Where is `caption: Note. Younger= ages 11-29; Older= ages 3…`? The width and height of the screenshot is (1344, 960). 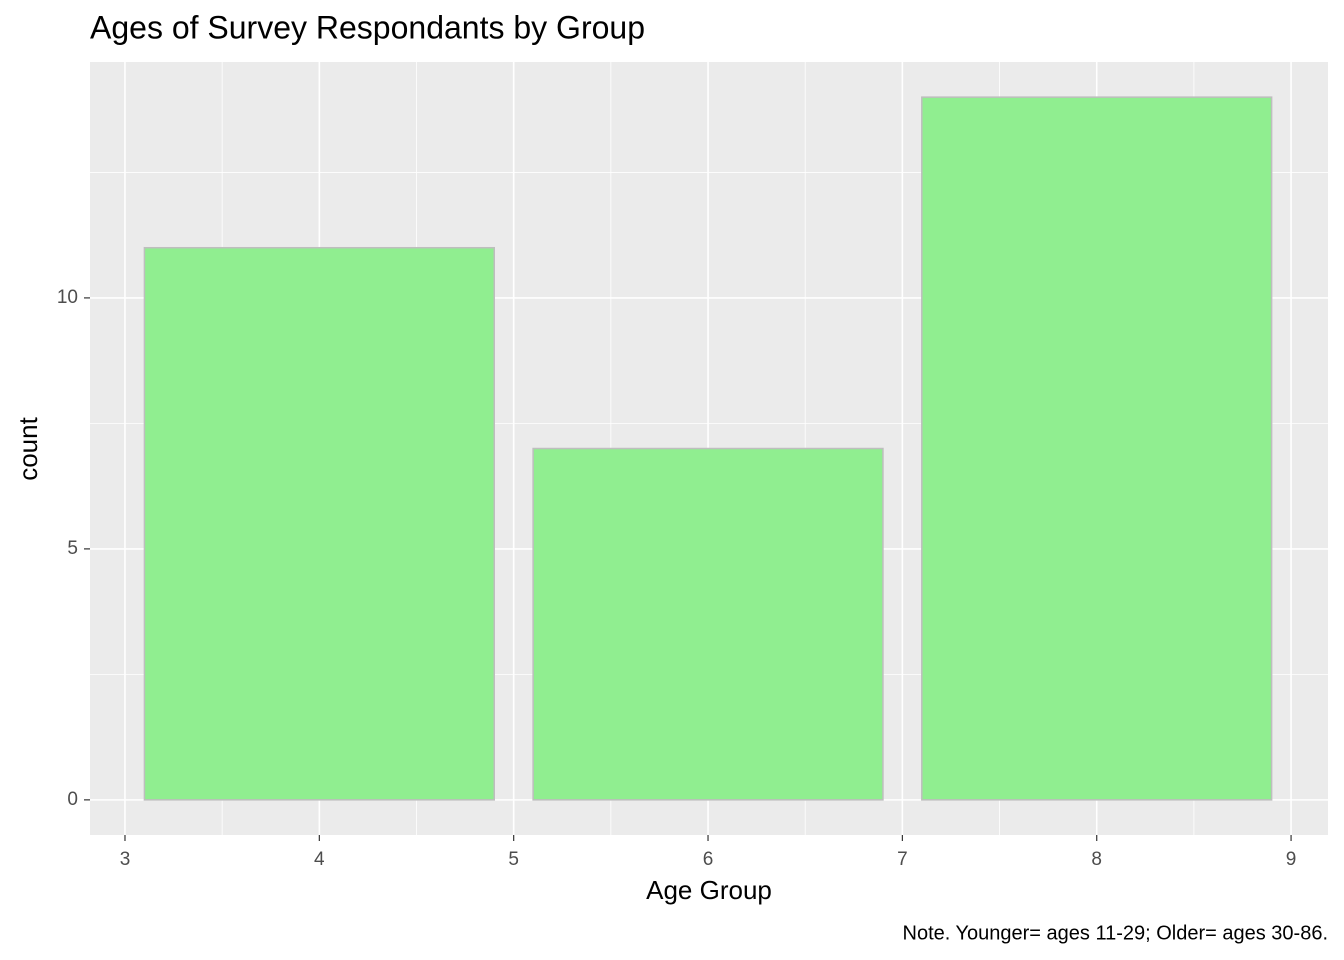
caption: Note. Younger= ages 11-29; Older= ages 3… is located at coordinates (1116, 933).